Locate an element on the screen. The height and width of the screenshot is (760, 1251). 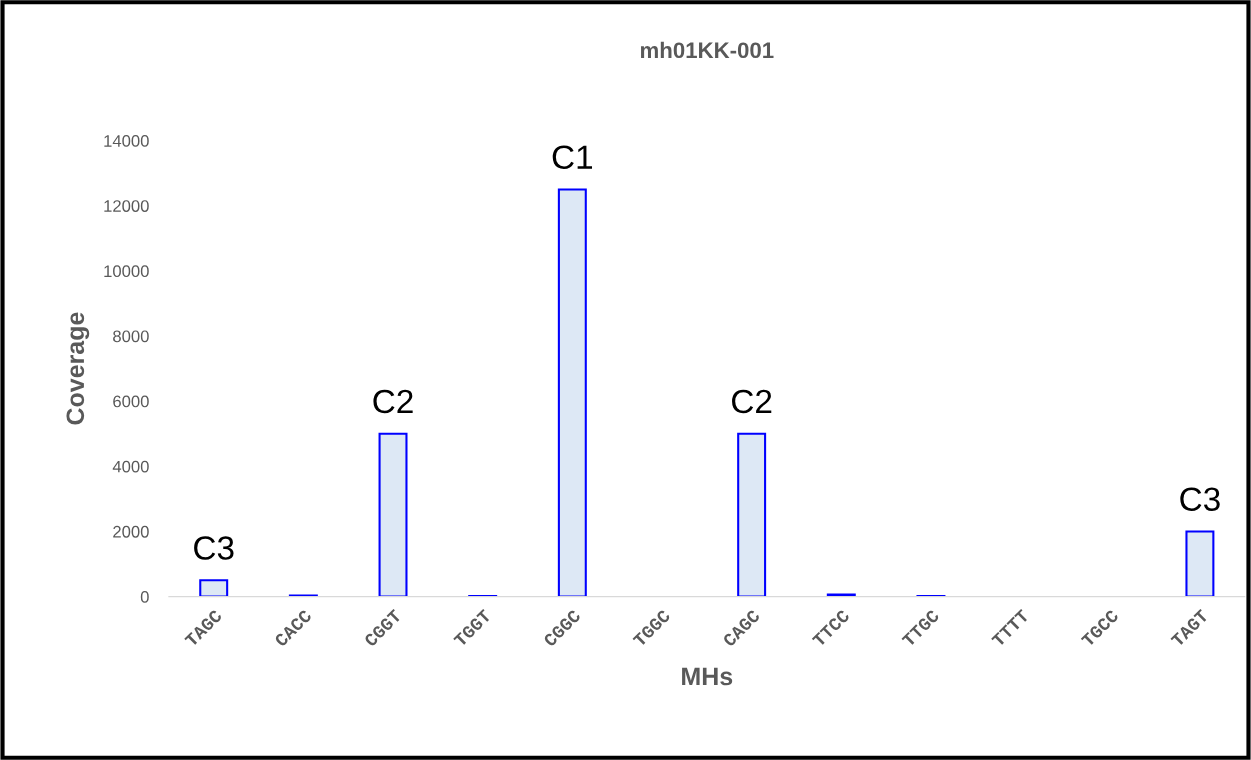
y-tick-label: 12000 is located at coordinates (126, 206).